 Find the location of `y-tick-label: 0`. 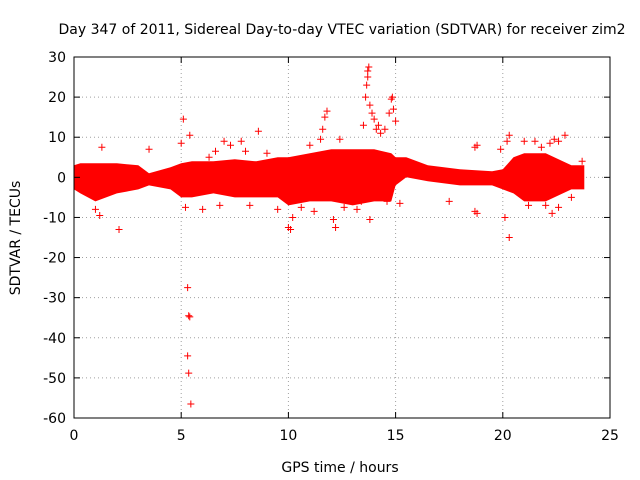

y-tick-label: 0 is located at coordinates (61, 178).